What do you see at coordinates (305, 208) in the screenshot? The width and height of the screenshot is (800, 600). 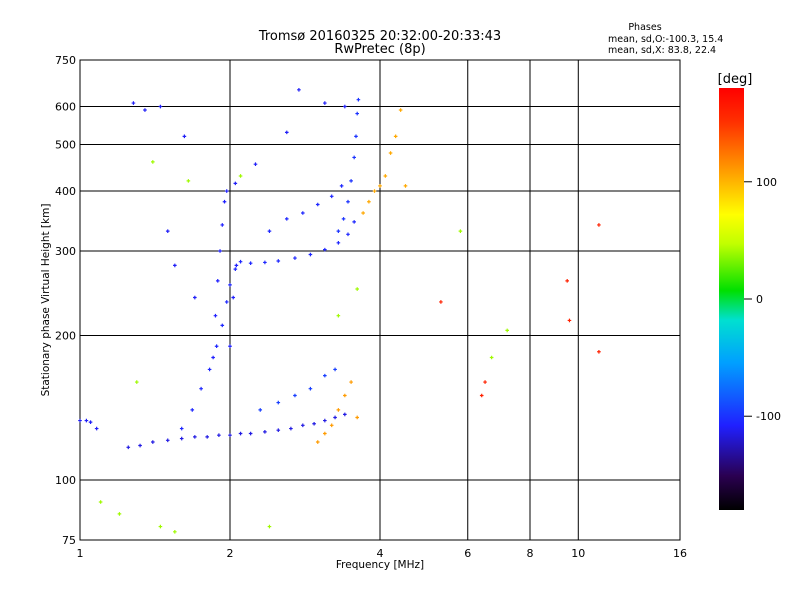 I see `series-spread-f-oblique` at bounding box center [305, 208].